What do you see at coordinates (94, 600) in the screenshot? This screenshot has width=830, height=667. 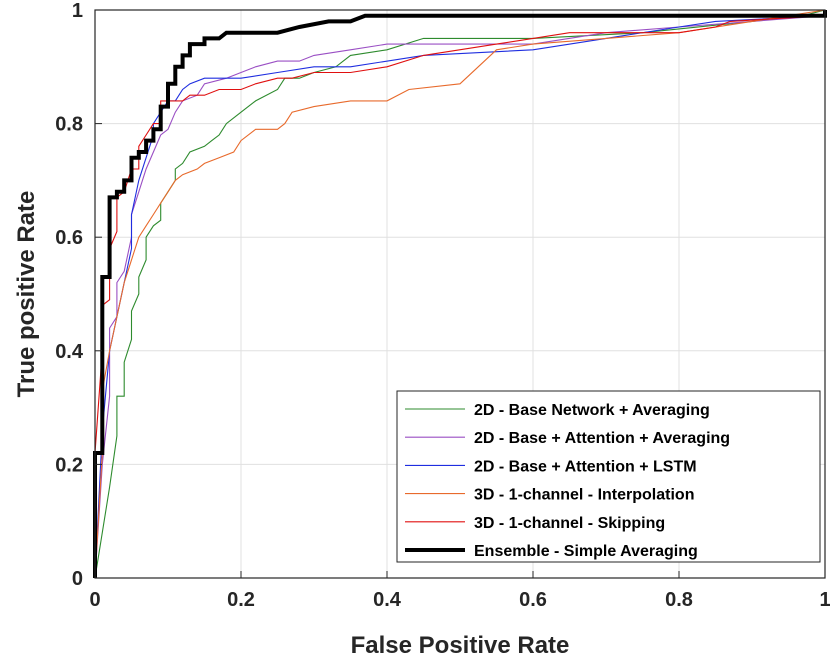 I see `x-tick-label: 0` at bounding box center [94, 600].